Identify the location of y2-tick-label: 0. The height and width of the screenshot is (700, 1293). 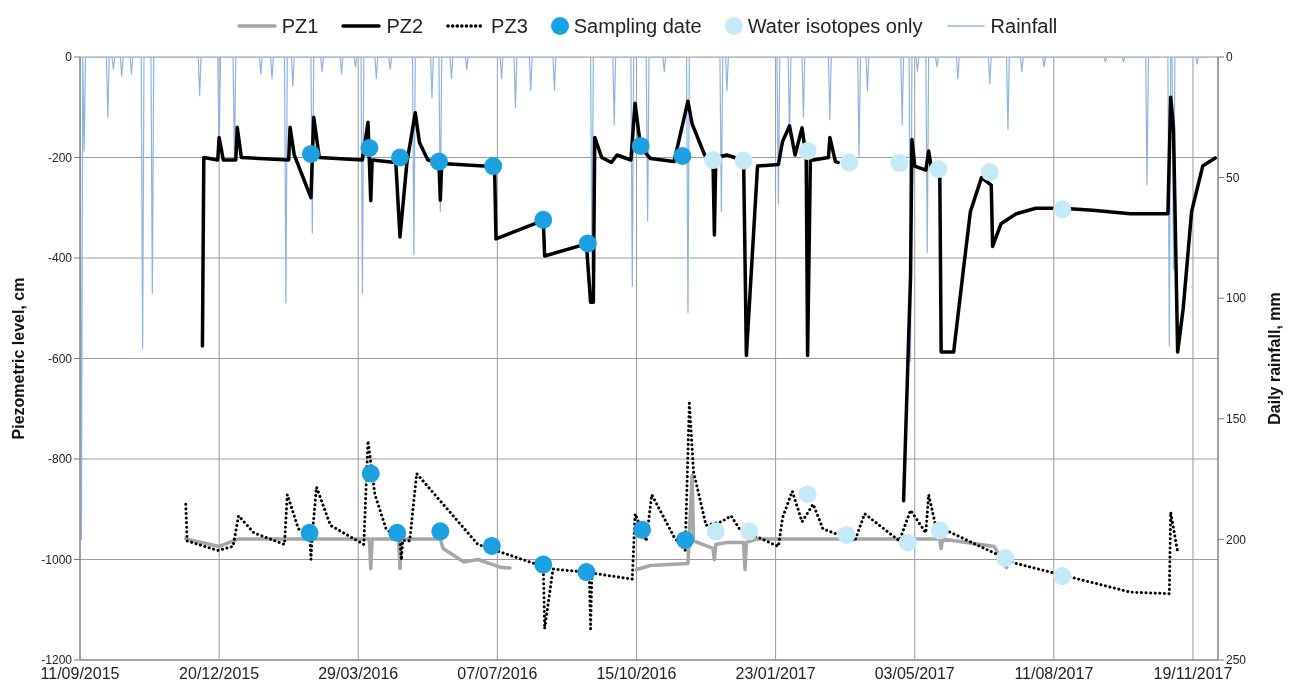
(1229, 57).